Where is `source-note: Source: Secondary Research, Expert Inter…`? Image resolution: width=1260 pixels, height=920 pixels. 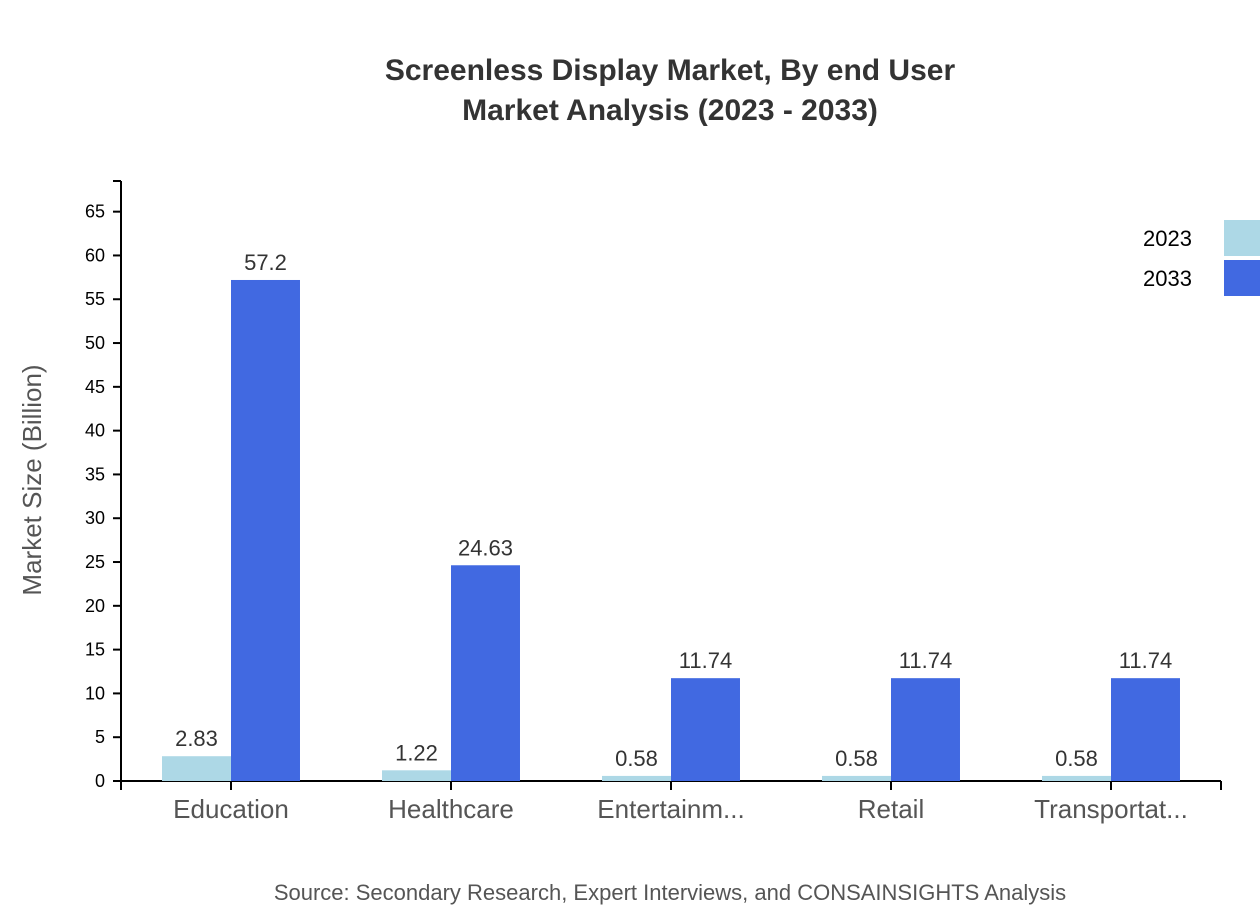
source-note: Source: Secondary Research, Expert Inter… is located at coordinates (670, 892).